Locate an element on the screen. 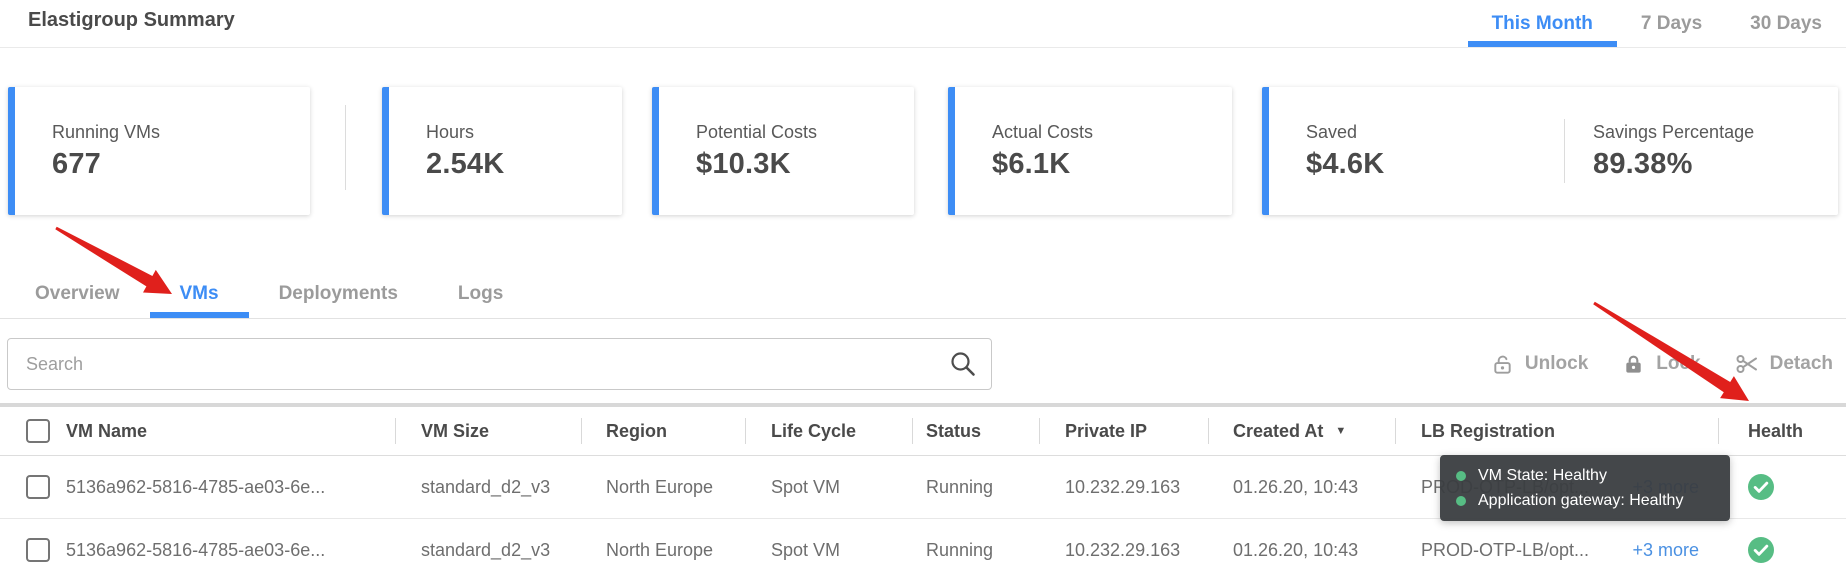  column-header-created-at: Created At ▼ is located at coordinates (1301, 431).